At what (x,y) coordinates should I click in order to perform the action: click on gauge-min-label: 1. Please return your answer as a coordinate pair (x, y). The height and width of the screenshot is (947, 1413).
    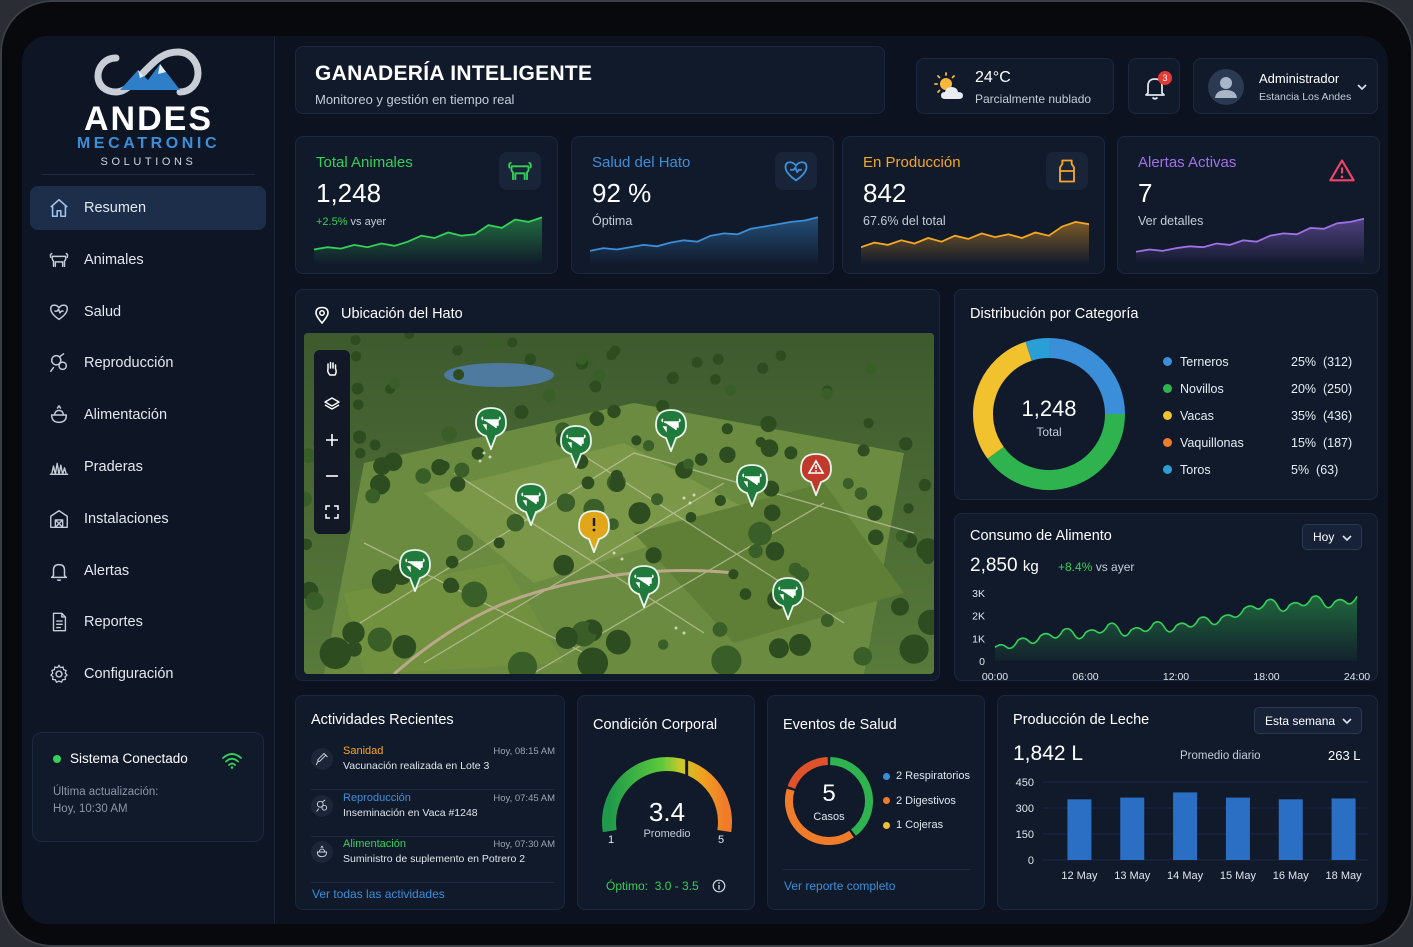
    Looking at the image, I should click on (611, 840).